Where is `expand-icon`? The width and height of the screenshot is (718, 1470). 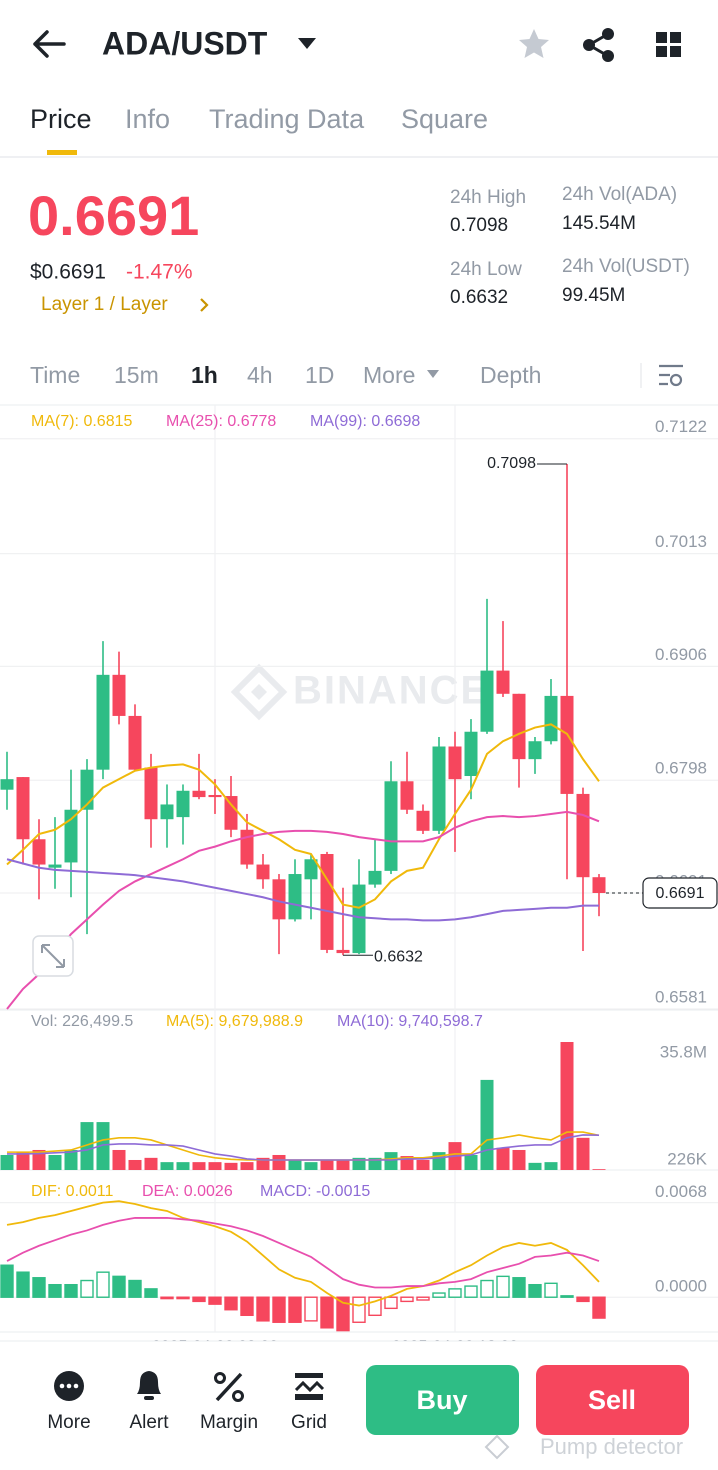
expand-icon is located at coordinates (53, 956).